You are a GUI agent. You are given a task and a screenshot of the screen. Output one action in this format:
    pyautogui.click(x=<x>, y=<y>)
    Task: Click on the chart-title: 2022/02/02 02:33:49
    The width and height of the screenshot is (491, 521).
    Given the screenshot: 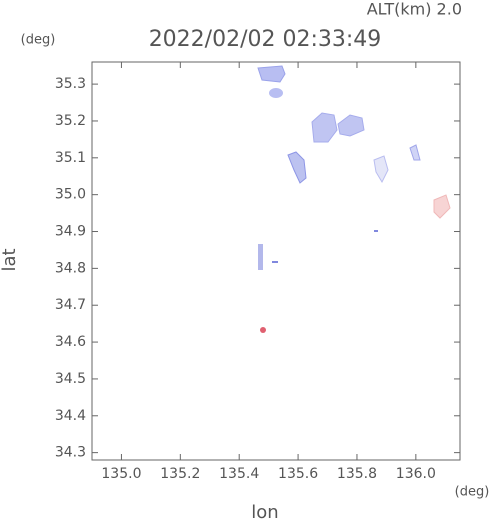 What is the action you would take?
    pyautogui.click(x=265, y=39)
    